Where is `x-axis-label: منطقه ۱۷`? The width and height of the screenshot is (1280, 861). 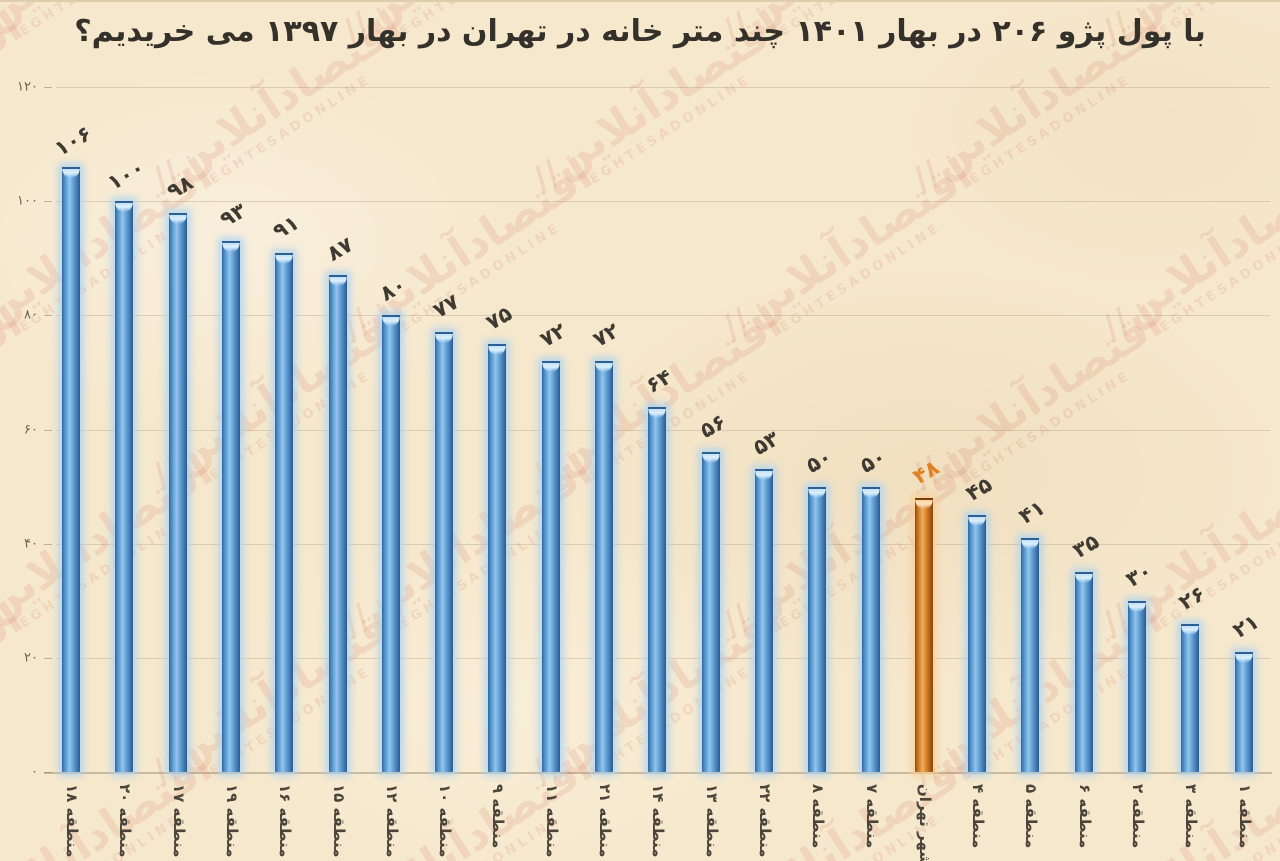
x-axis-label: منطقه ۱۷ is located at coordinates (178, 821).